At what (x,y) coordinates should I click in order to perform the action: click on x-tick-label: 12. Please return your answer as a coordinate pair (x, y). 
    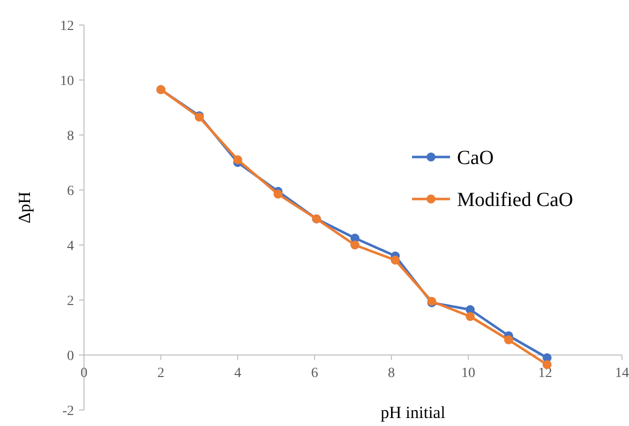
    Looking at the image, I should click on (545, 373).